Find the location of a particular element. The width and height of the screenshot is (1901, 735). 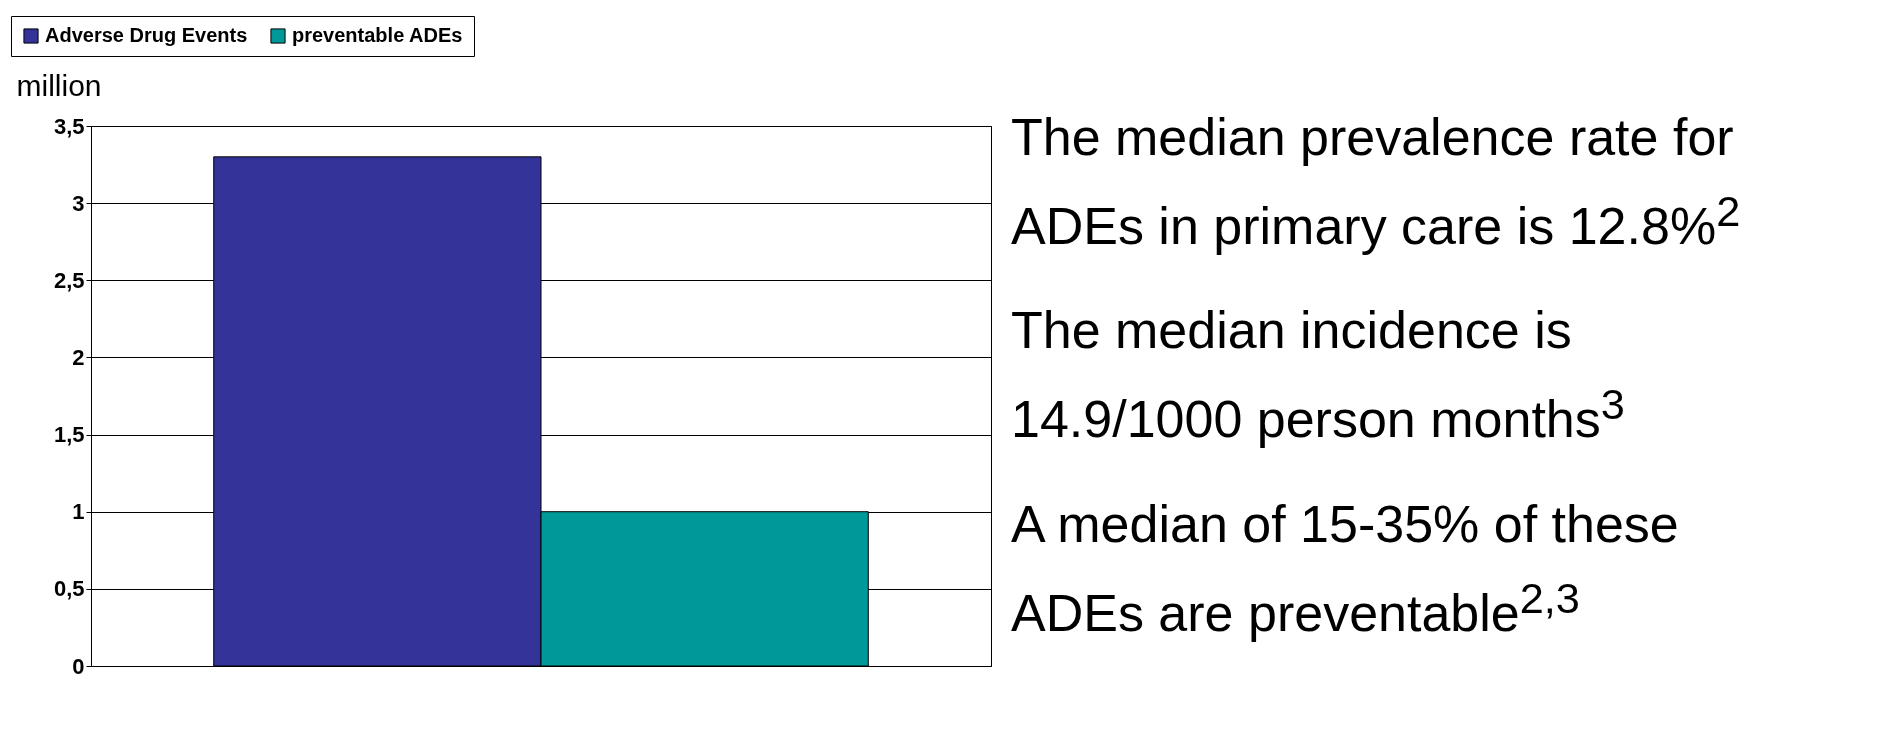

y-tick-label: 1 is located at coordinates (78, 512).